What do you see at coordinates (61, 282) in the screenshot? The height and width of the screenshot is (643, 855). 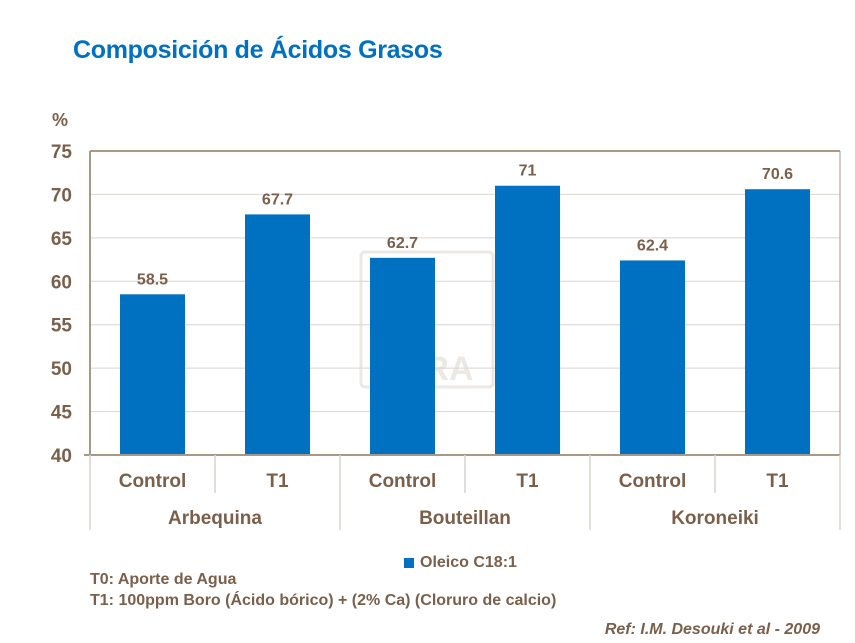 I see `y-tick-label: 60` at bounding box center [61, 282].